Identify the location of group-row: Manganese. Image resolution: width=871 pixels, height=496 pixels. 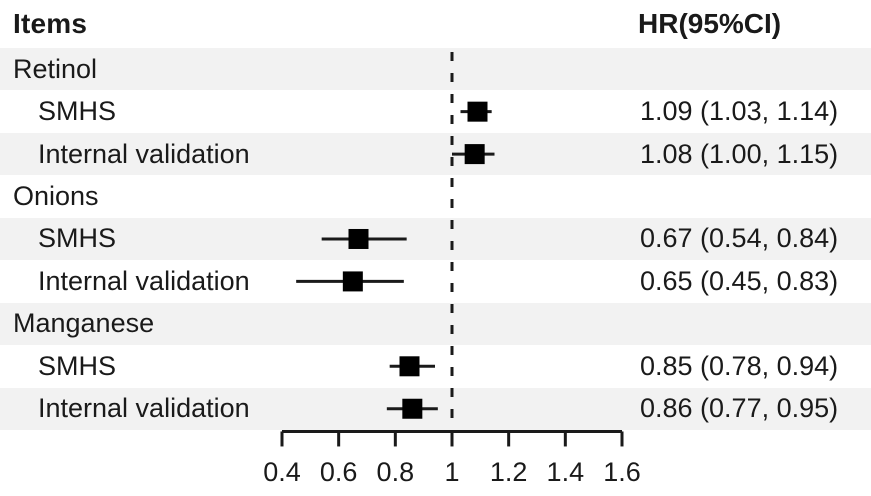
(435, 324).